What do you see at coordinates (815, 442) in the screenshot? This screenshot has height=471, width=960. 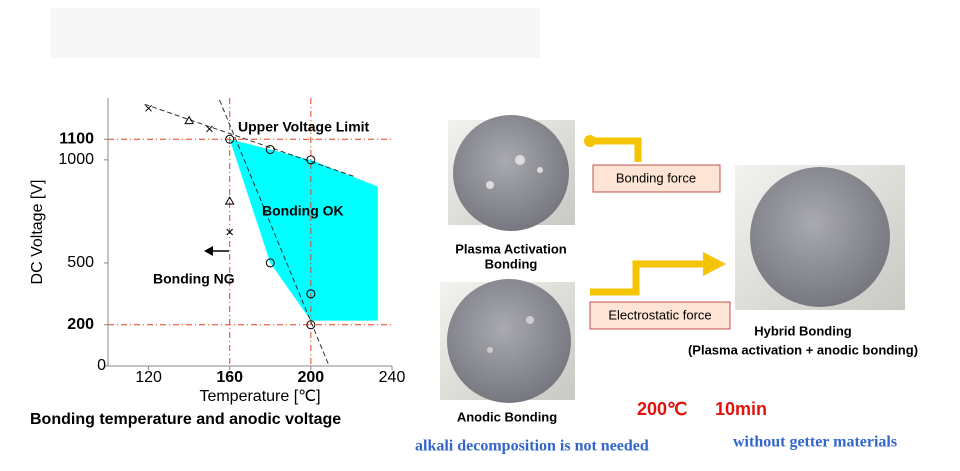 I see `note: without getter materials` at bounding box center [815, 442].